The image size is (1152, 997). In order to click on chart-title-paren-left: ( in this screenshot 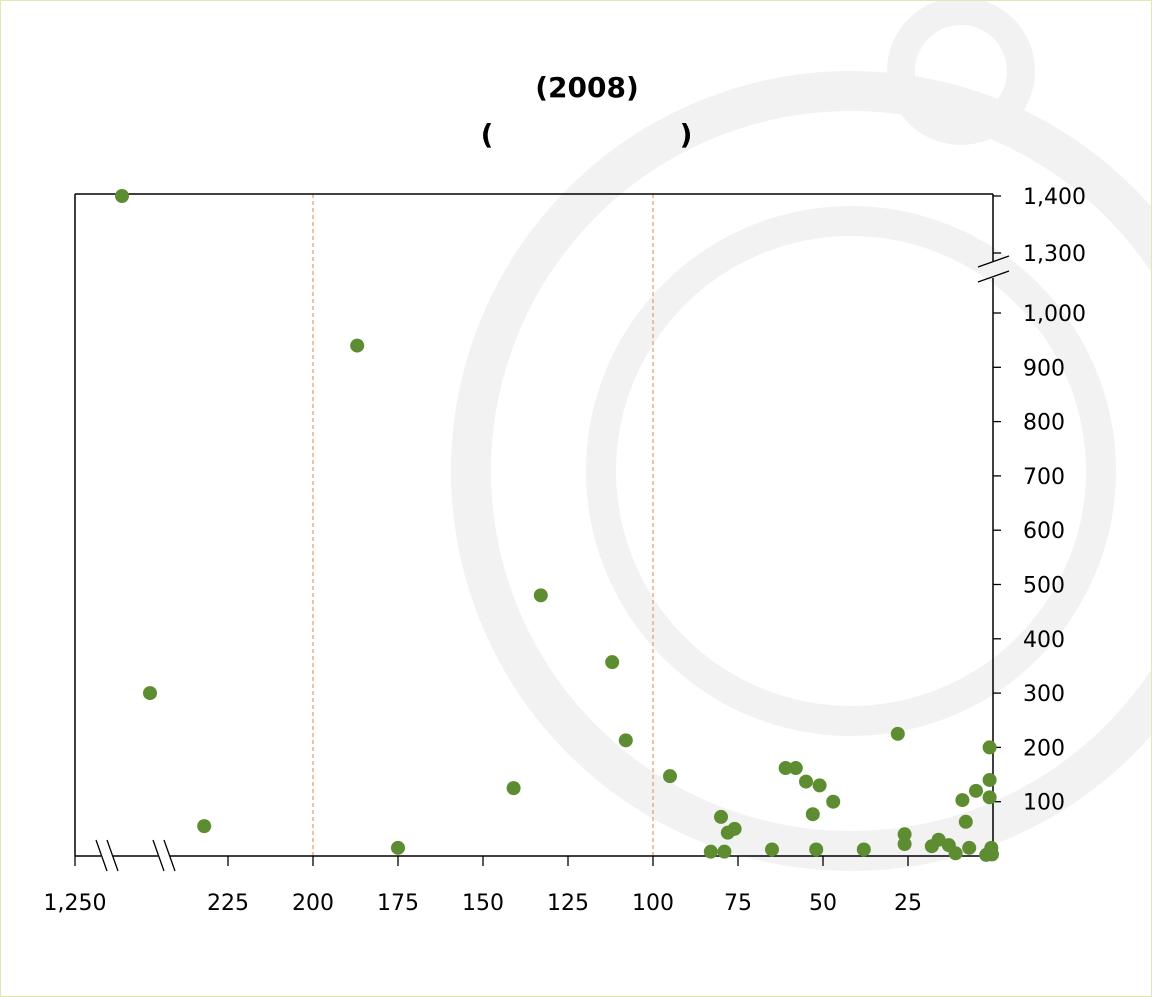, I will do `click(487, 134)`.